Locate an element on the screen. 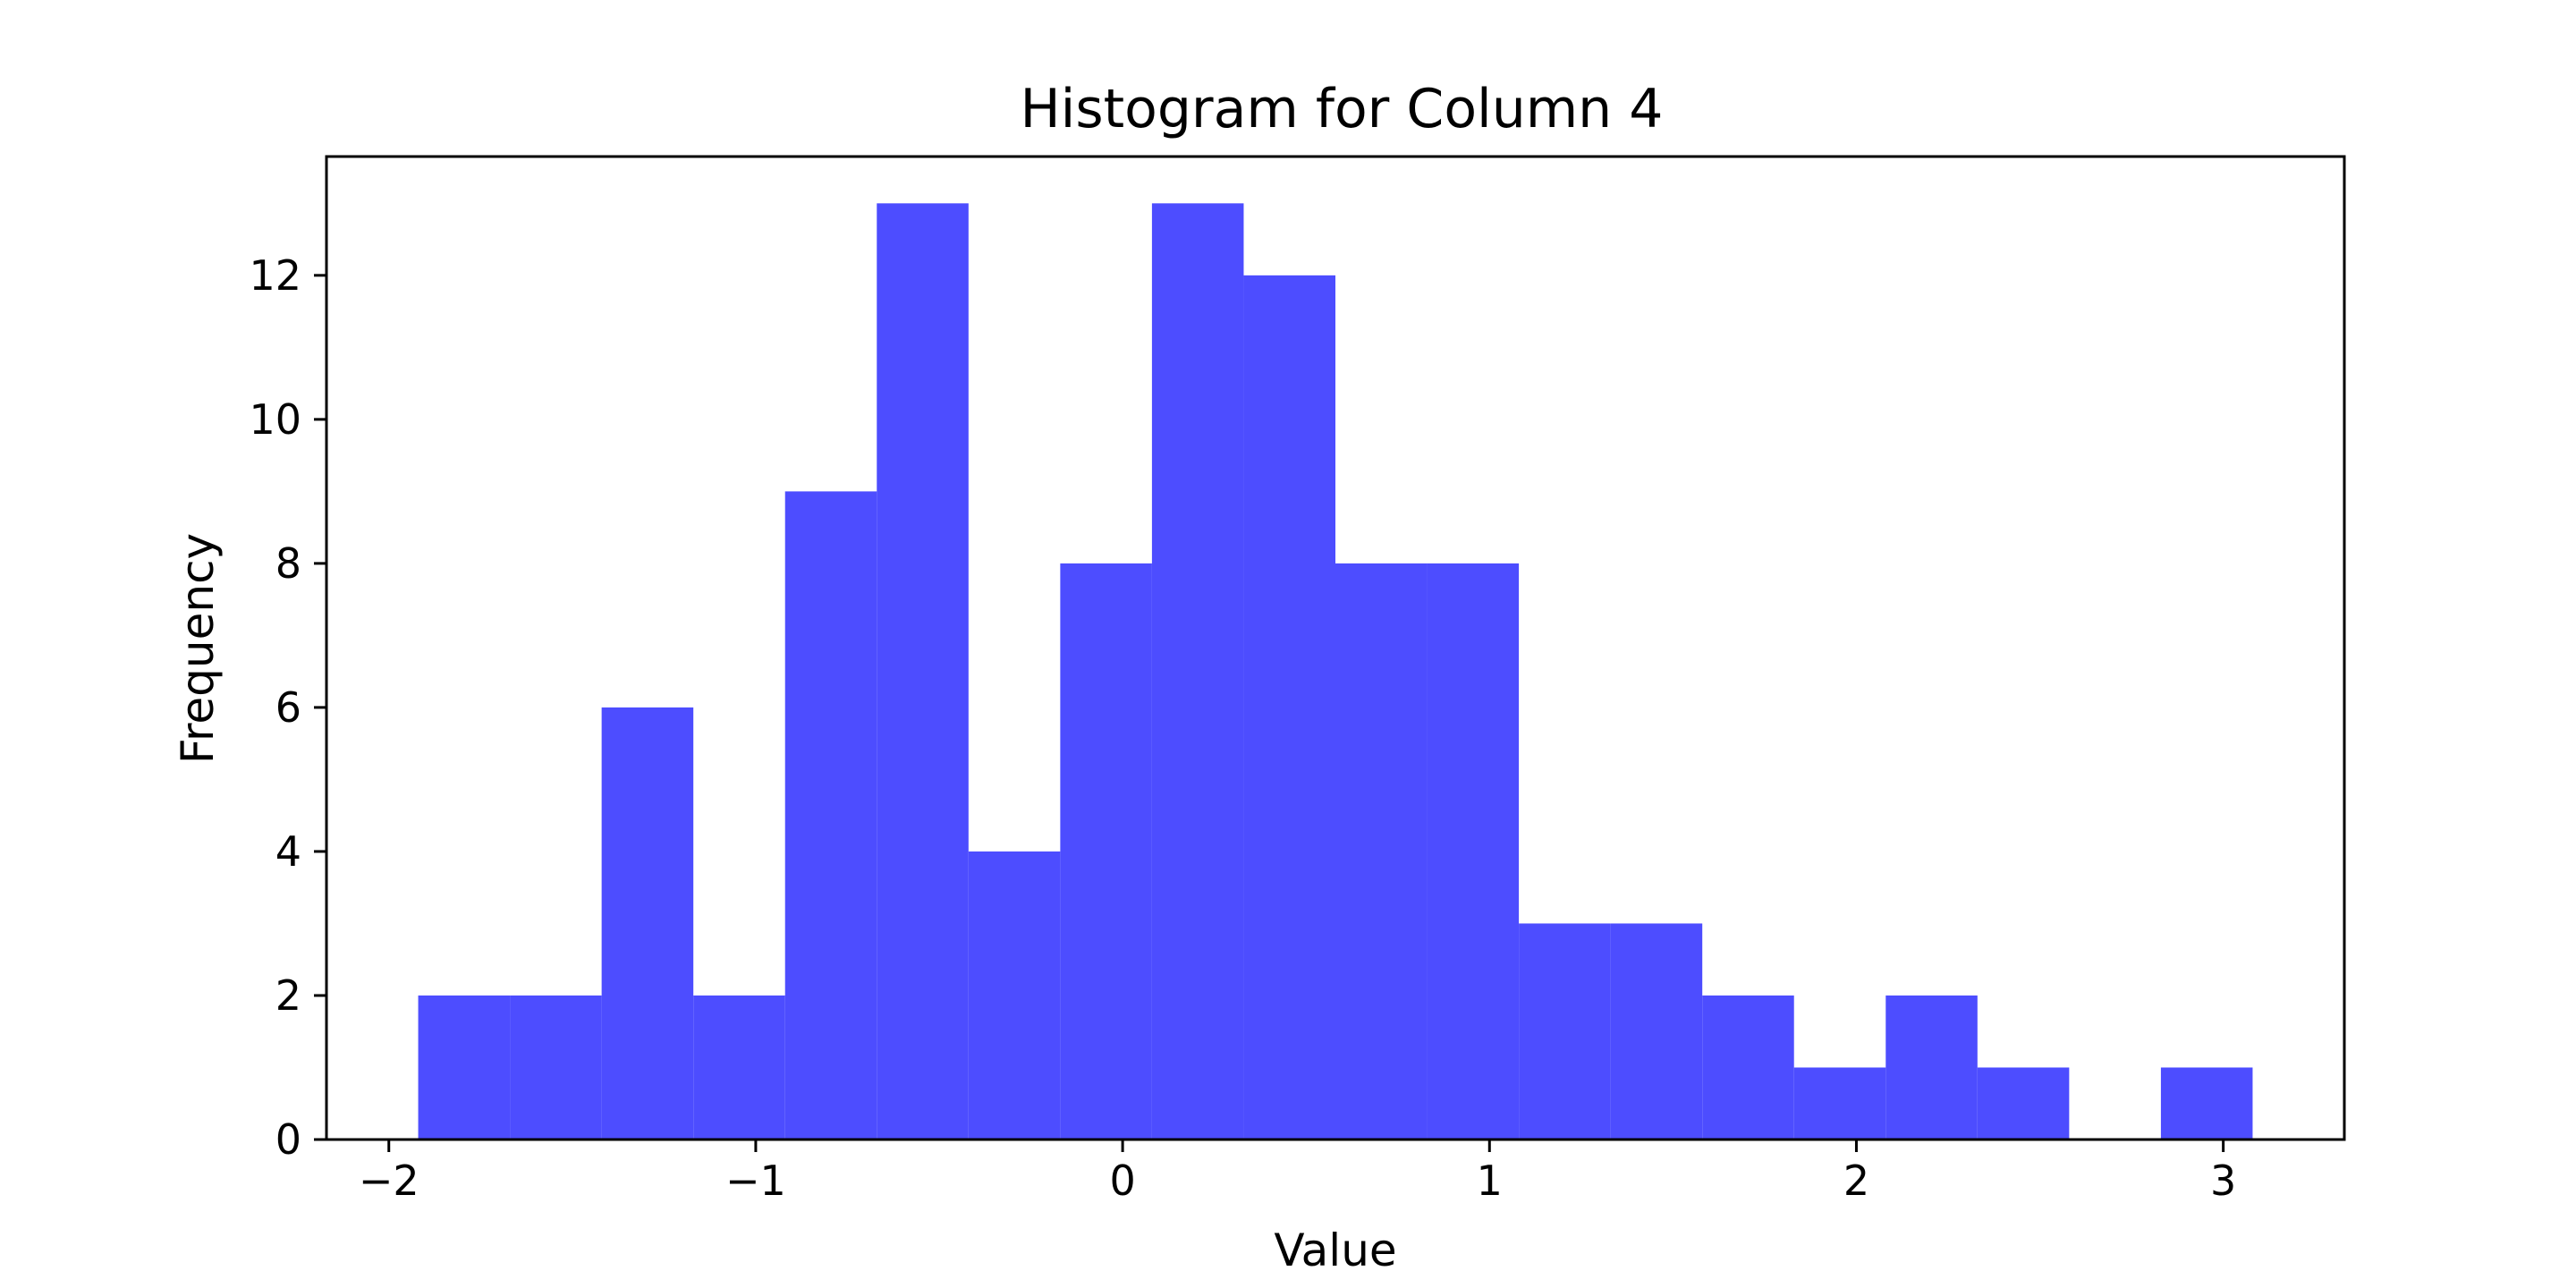 The width and height of the screenshot is (2576, 1288). x-axis-ticks: −2 −1 0 1 2 3 is located at coordinates (1297, 1172).